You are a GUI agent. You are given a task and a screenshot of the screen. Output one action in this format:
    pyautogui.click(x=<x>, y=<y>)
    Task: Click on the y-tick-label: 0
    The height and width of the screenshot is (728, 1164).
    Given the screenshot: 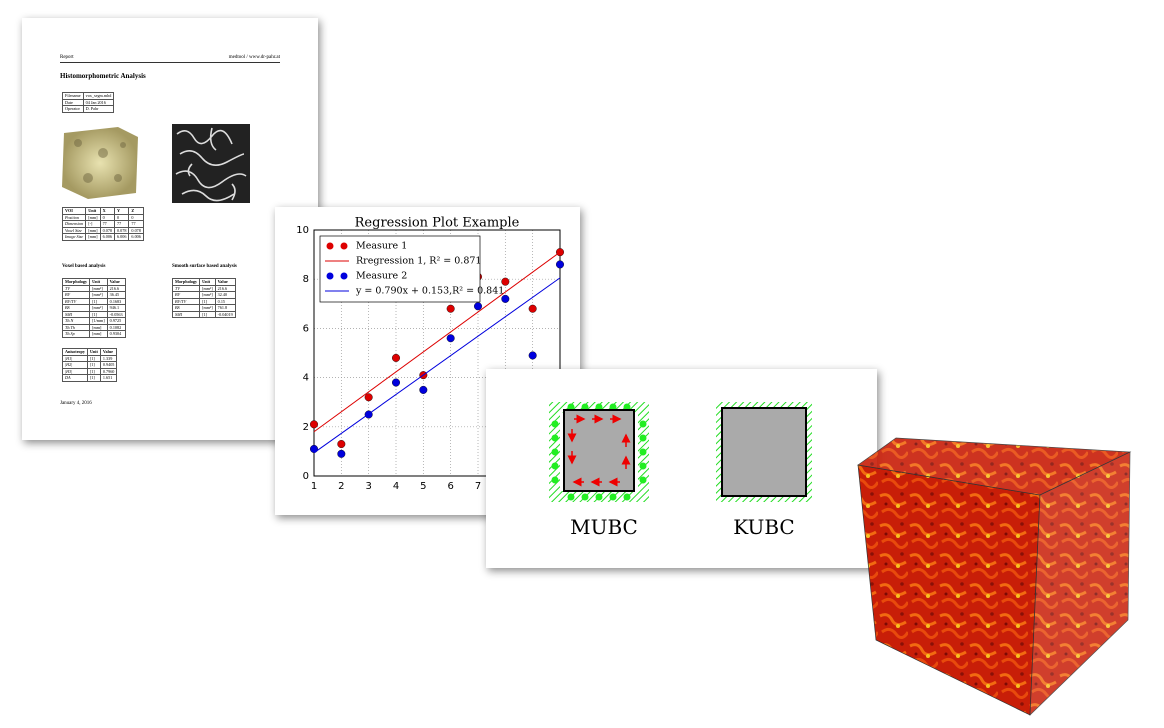 What is the action you would take?
    pyautogui.click(x=306, y=476)
    